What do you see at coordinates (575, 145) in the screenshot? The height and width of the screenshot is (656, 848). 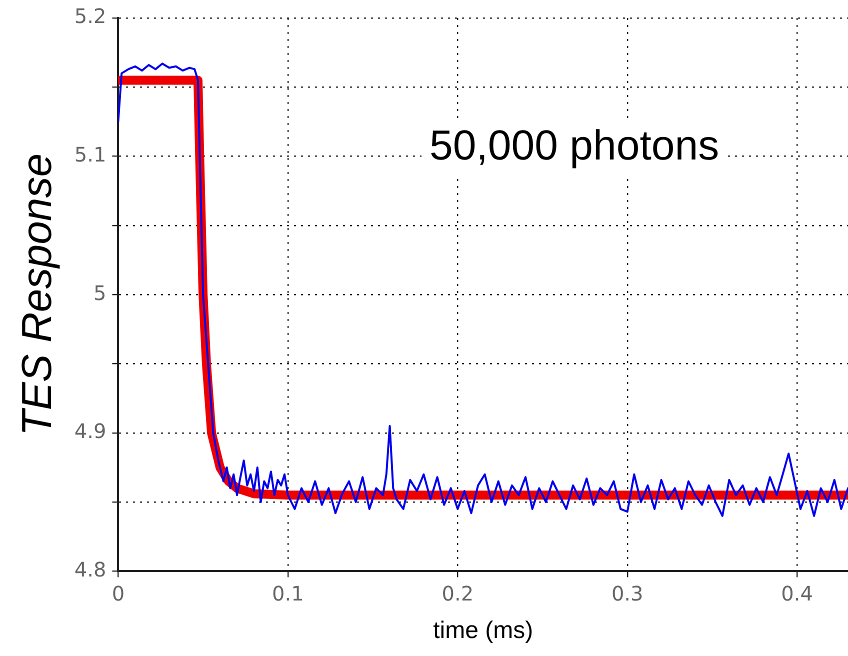 I see `annotation: 50,000 photons` at bounding box center [575, 145].